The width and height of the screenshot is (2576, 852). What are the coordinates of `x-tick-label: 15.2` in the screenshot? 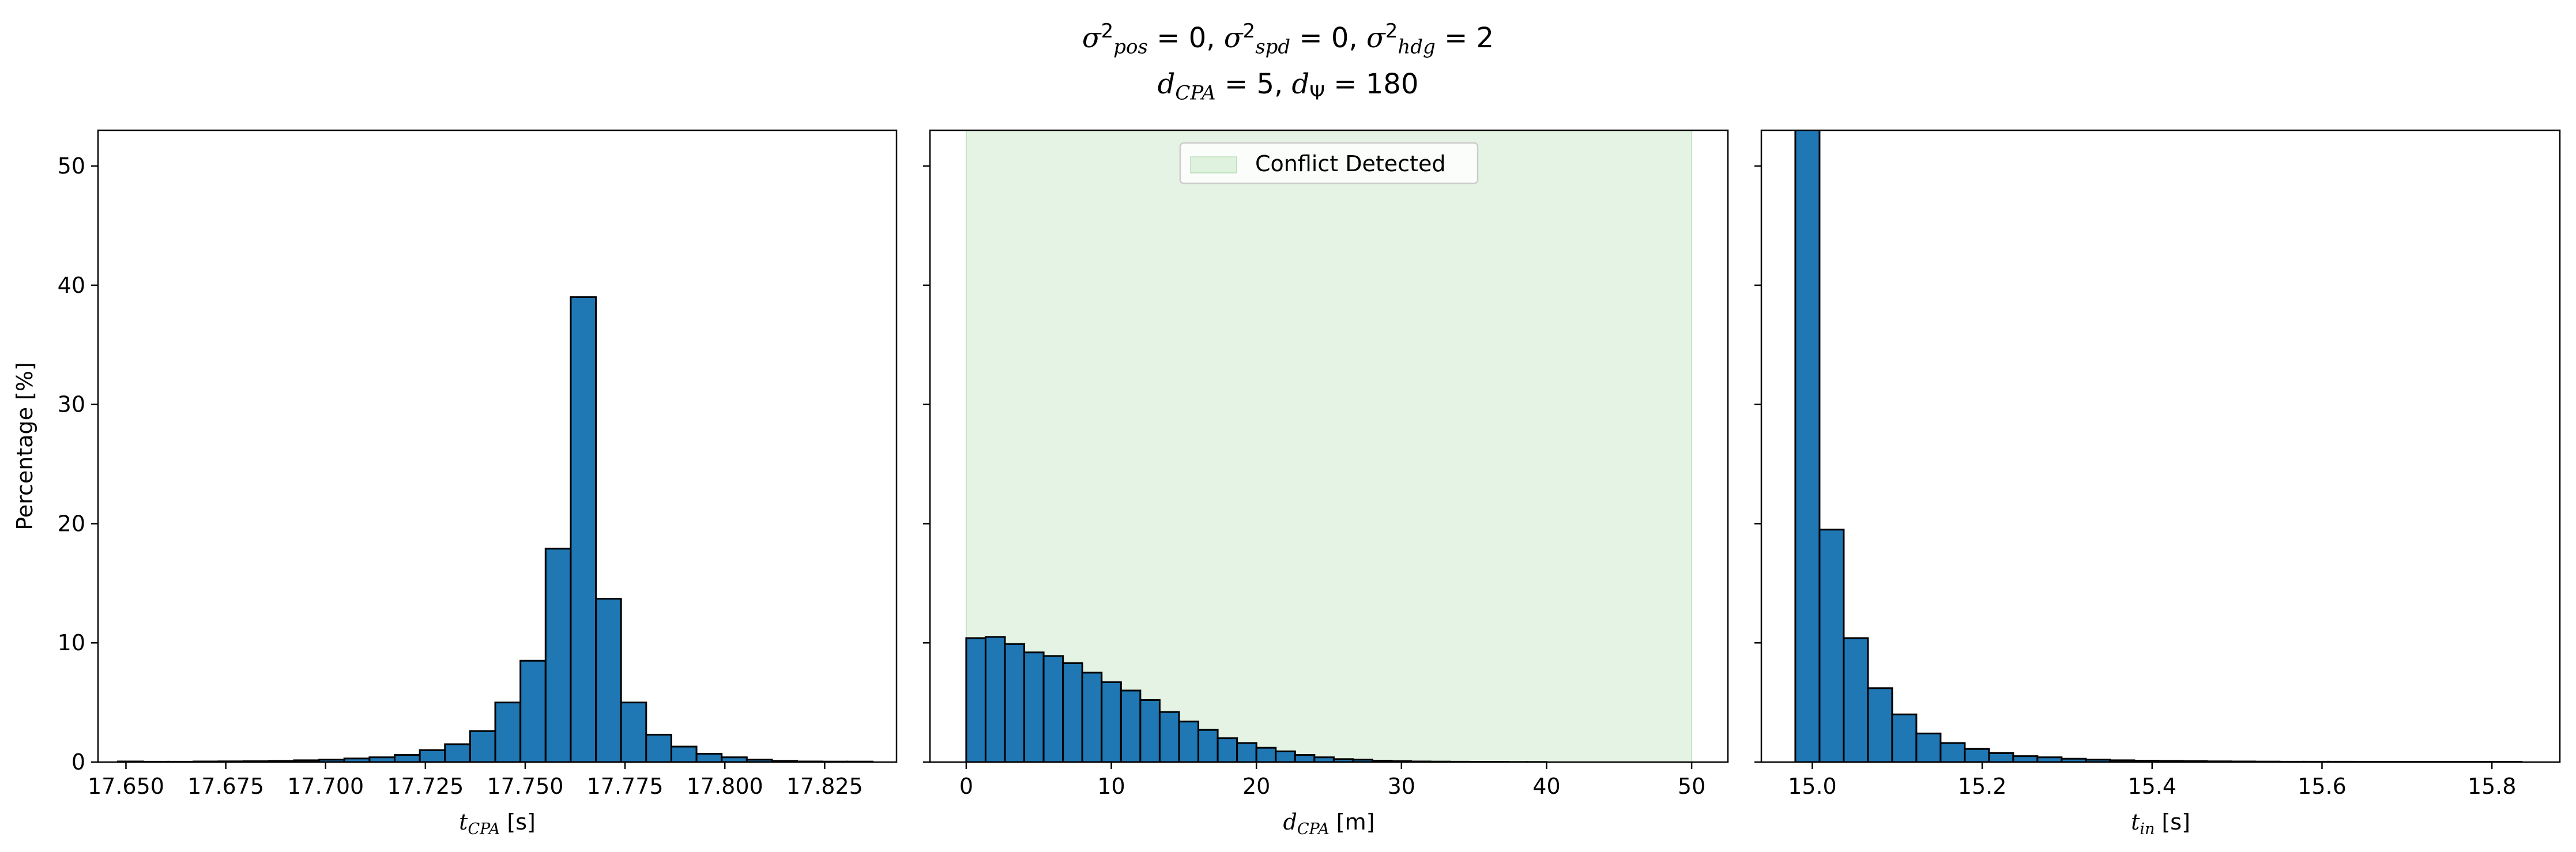 It's located at (1982, 786).